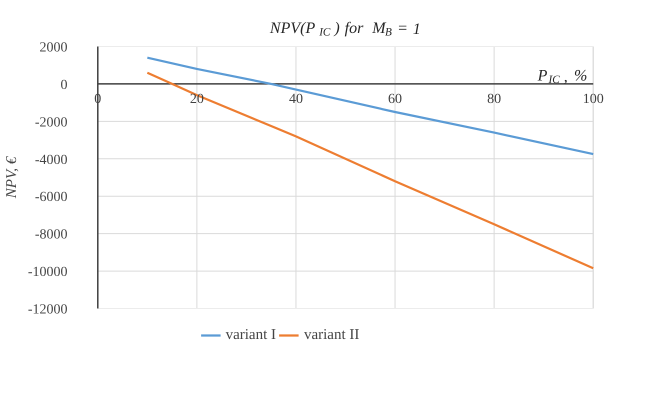  What do you see at coordinates (593, 99) in the screenshot?
I see `x-tick-label: 100` at bounding box center [593, 99].